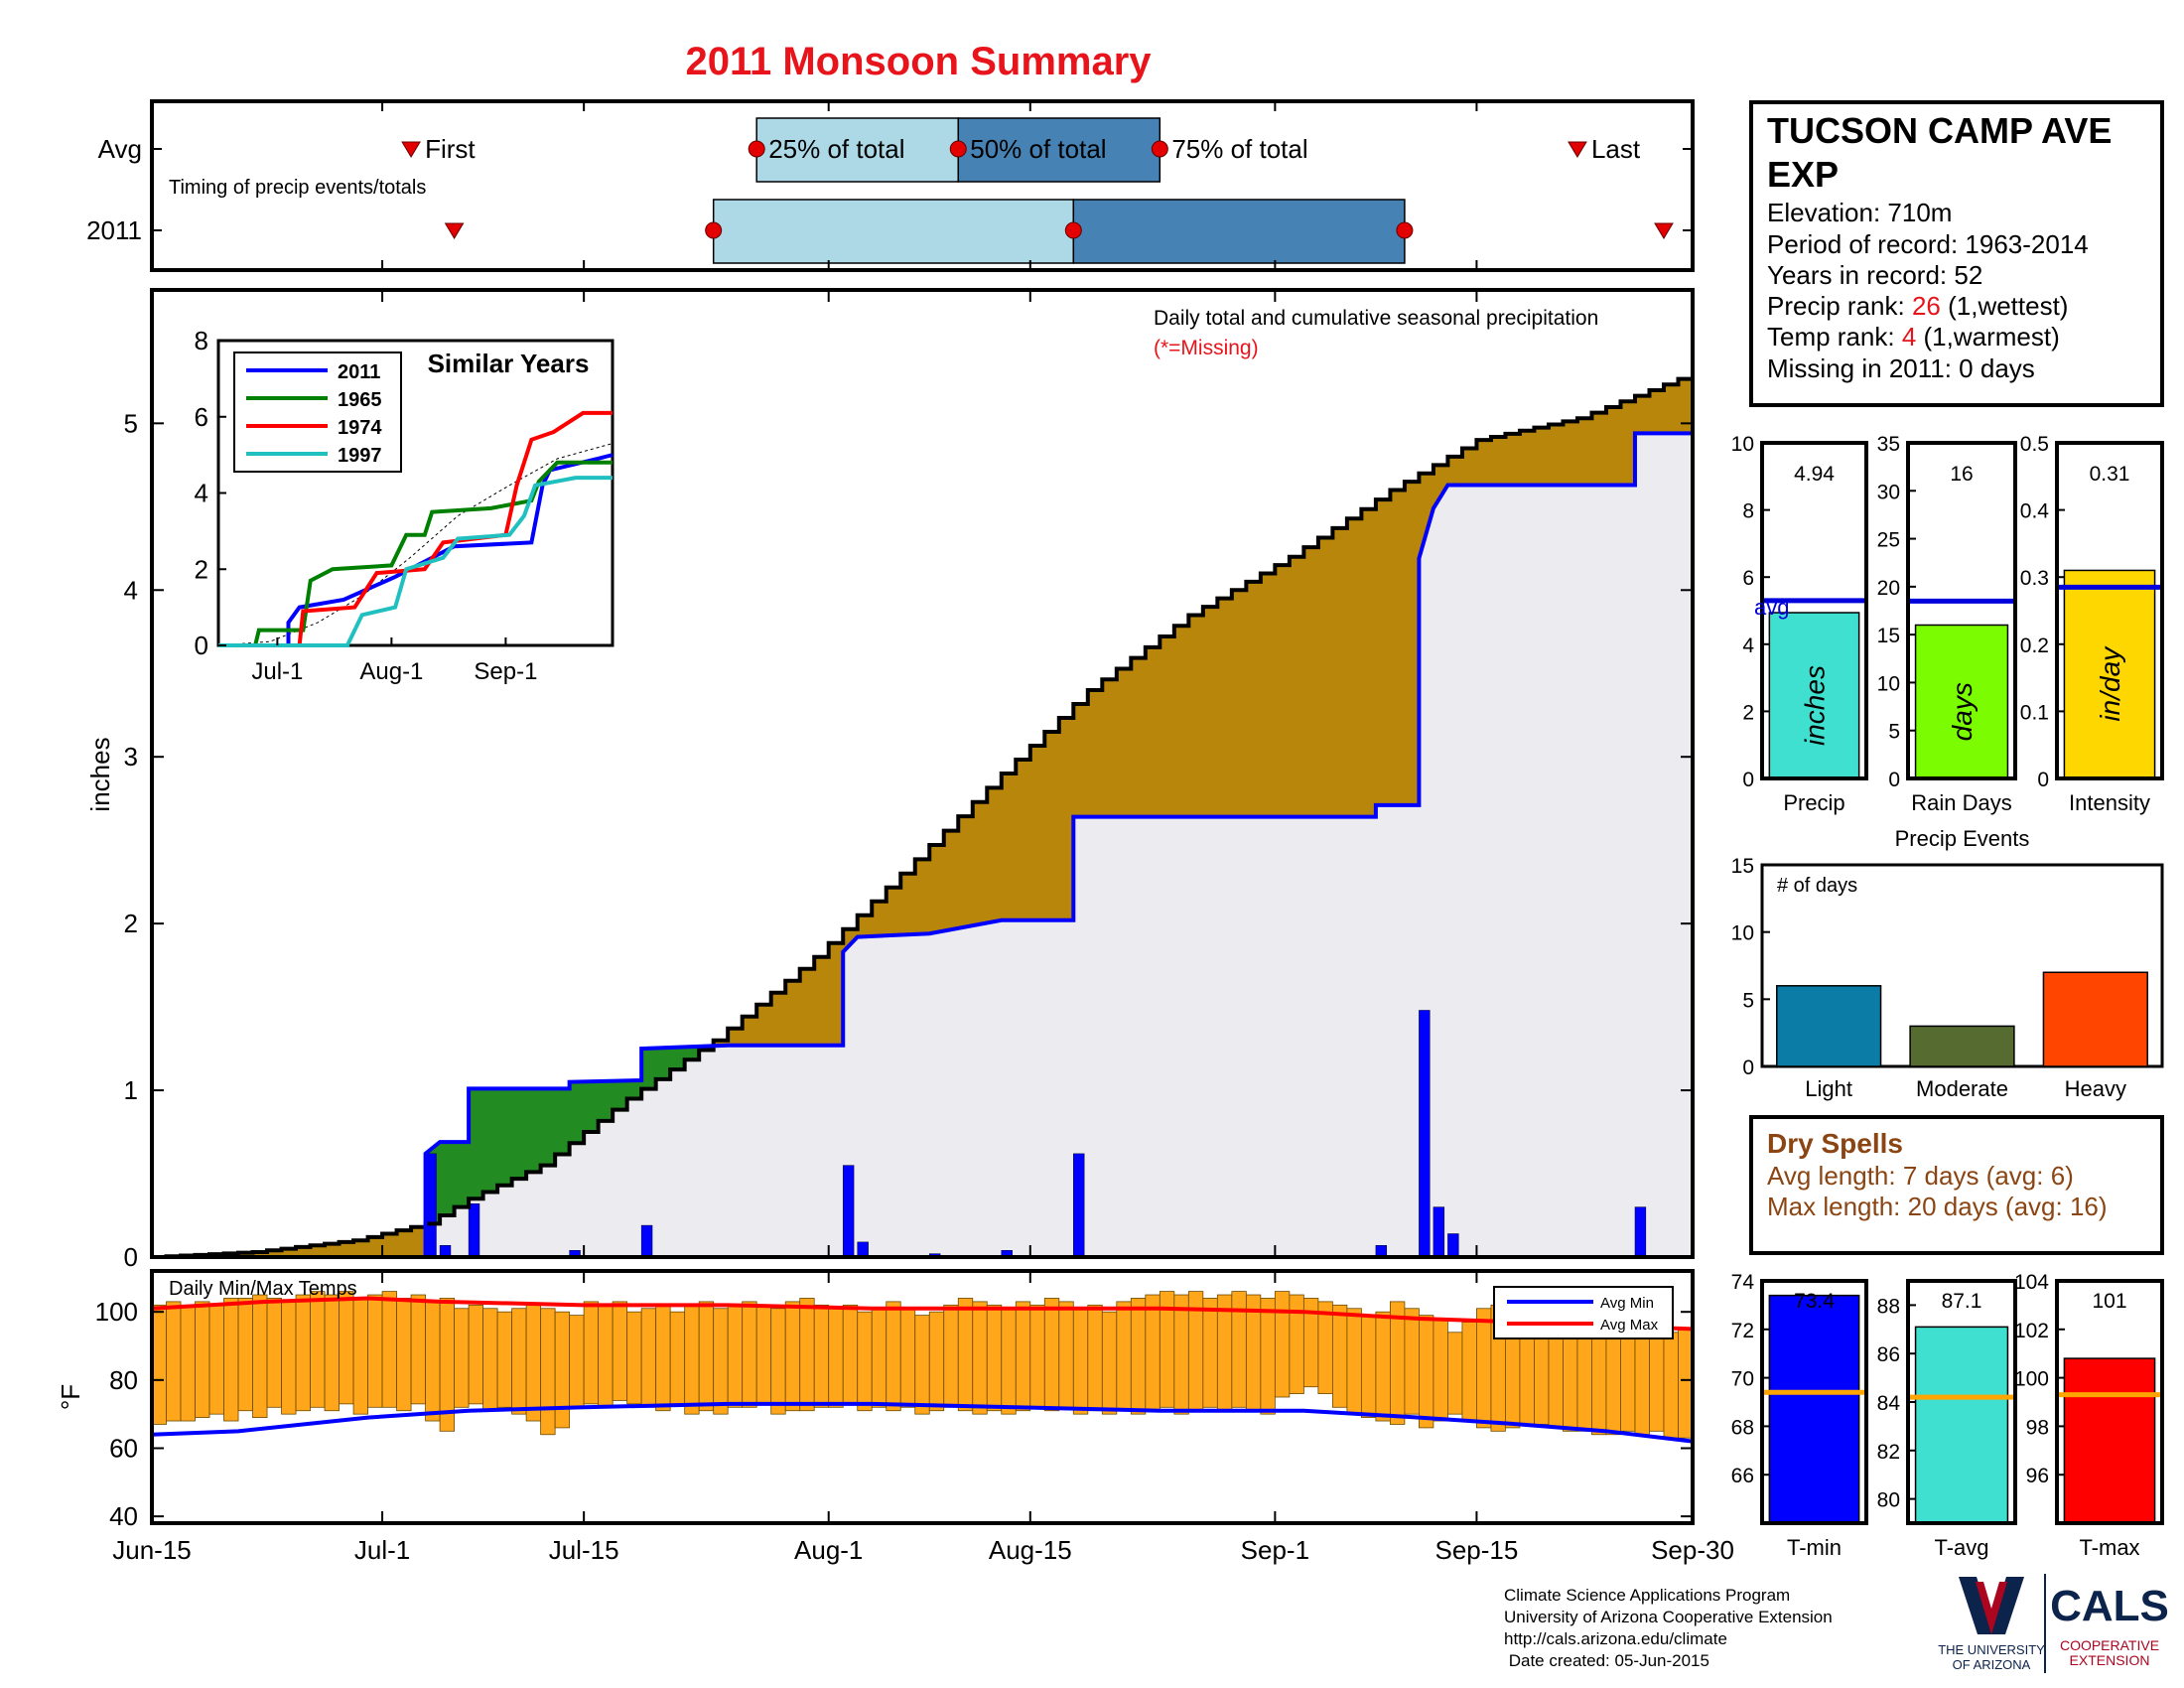 Image resolution: width=2184 pixels, height=1688 pixels. I want to click on axis-label-tmax: T-max, so click(2109, 1547).